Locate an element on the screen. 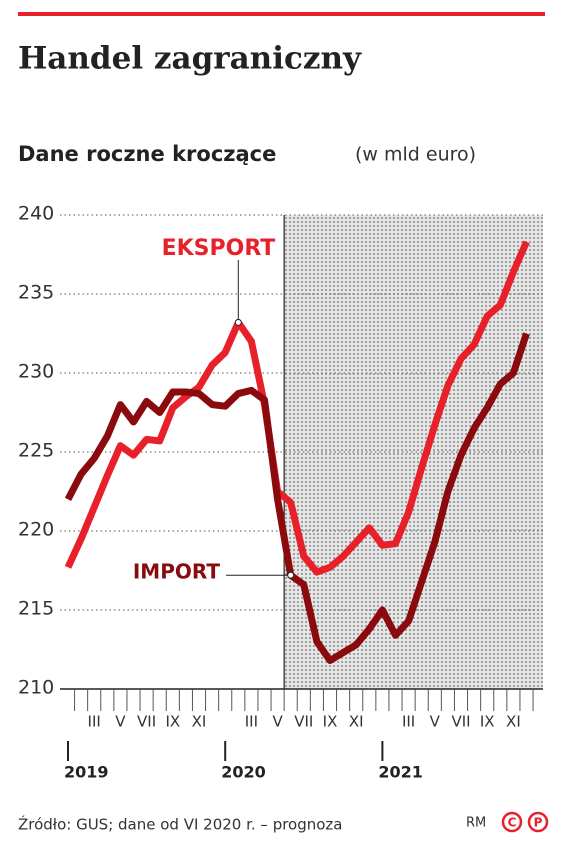 This screenshot has width=566, height=855. y-tick-label: 210 is located at coordinates (36, 688).